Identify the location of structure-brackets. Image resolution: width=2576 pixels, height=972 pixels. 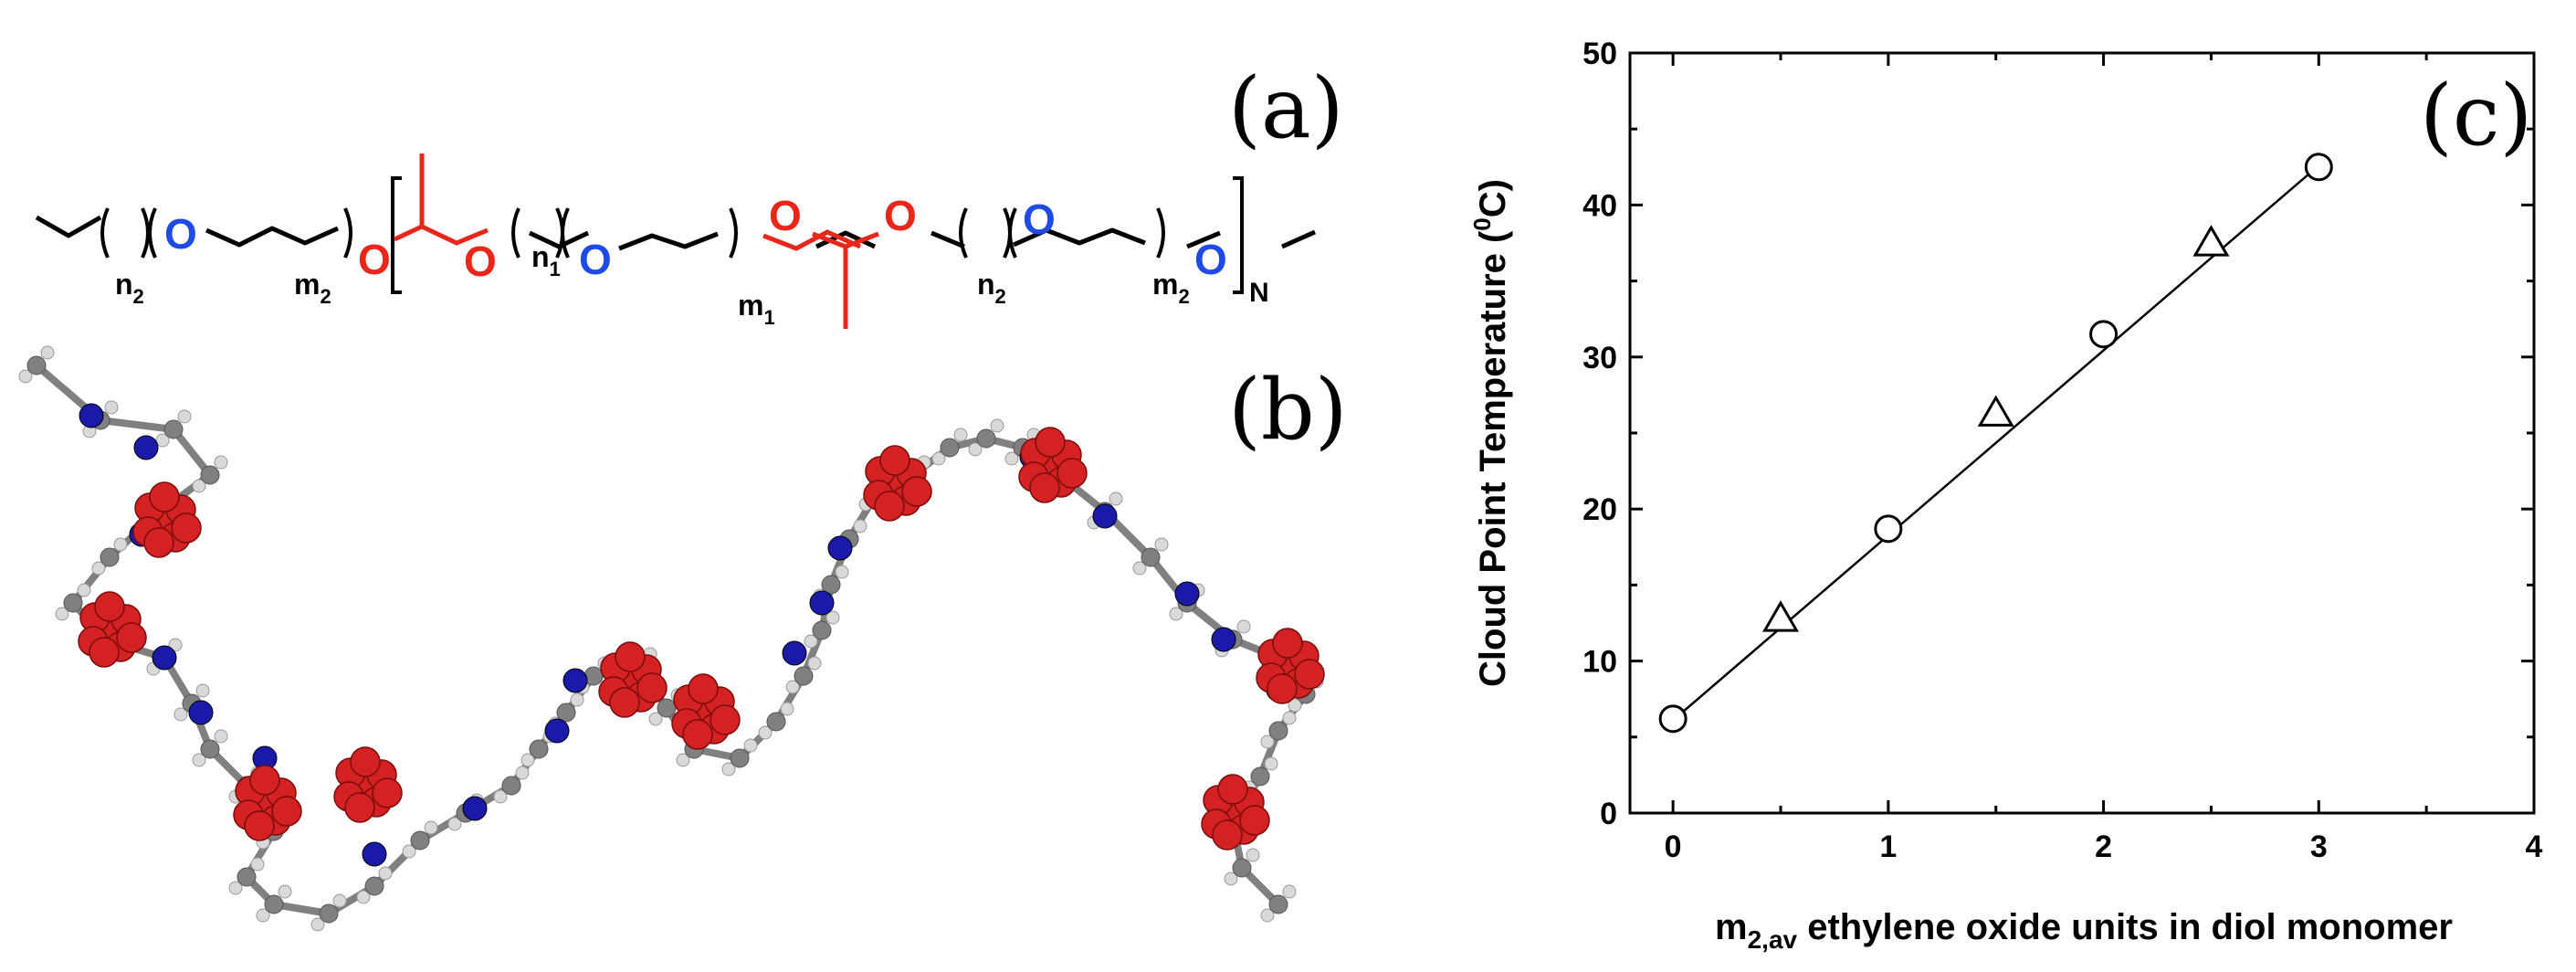
(672, 235).